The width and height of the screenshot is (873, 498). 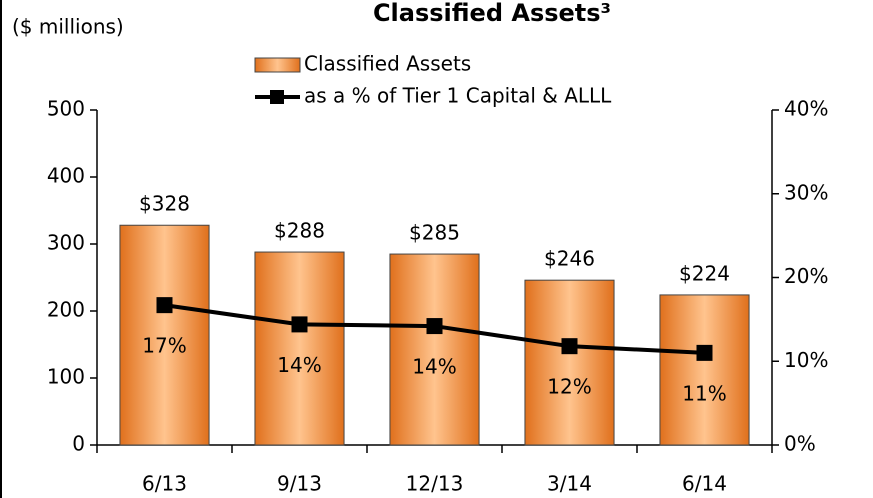 I want to click on unit-label: ($ millions), so click(x=68, y=27).